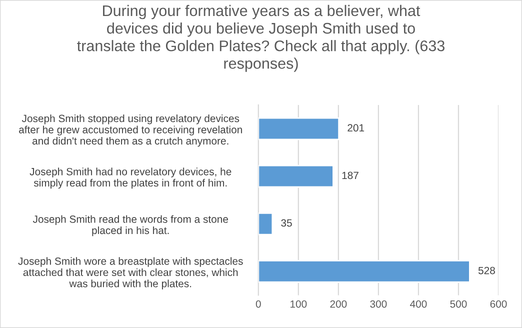  I want to click on data-label: 35, so click(286, 223).